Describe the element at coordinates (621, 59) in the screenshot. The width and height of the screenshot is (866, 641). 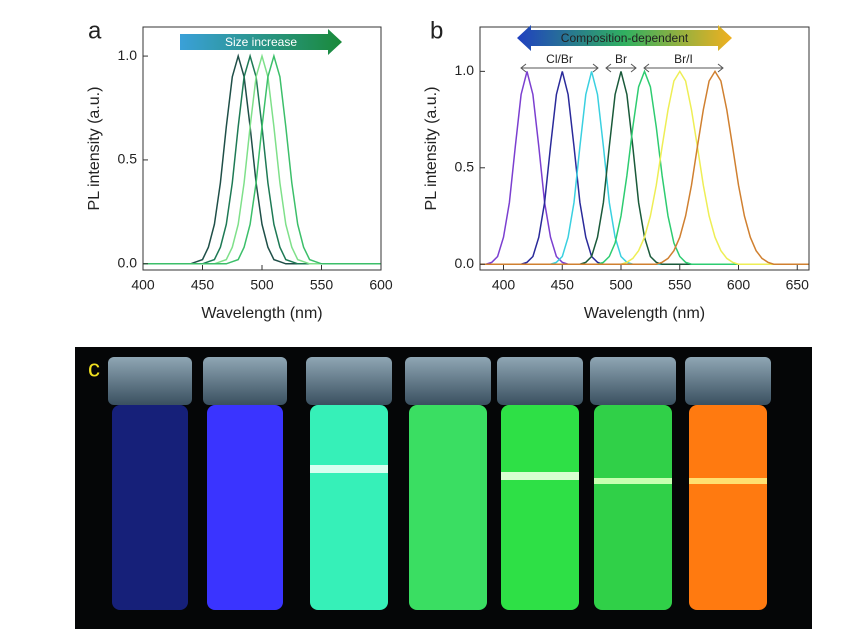
I see `annotation: Br` at that location.